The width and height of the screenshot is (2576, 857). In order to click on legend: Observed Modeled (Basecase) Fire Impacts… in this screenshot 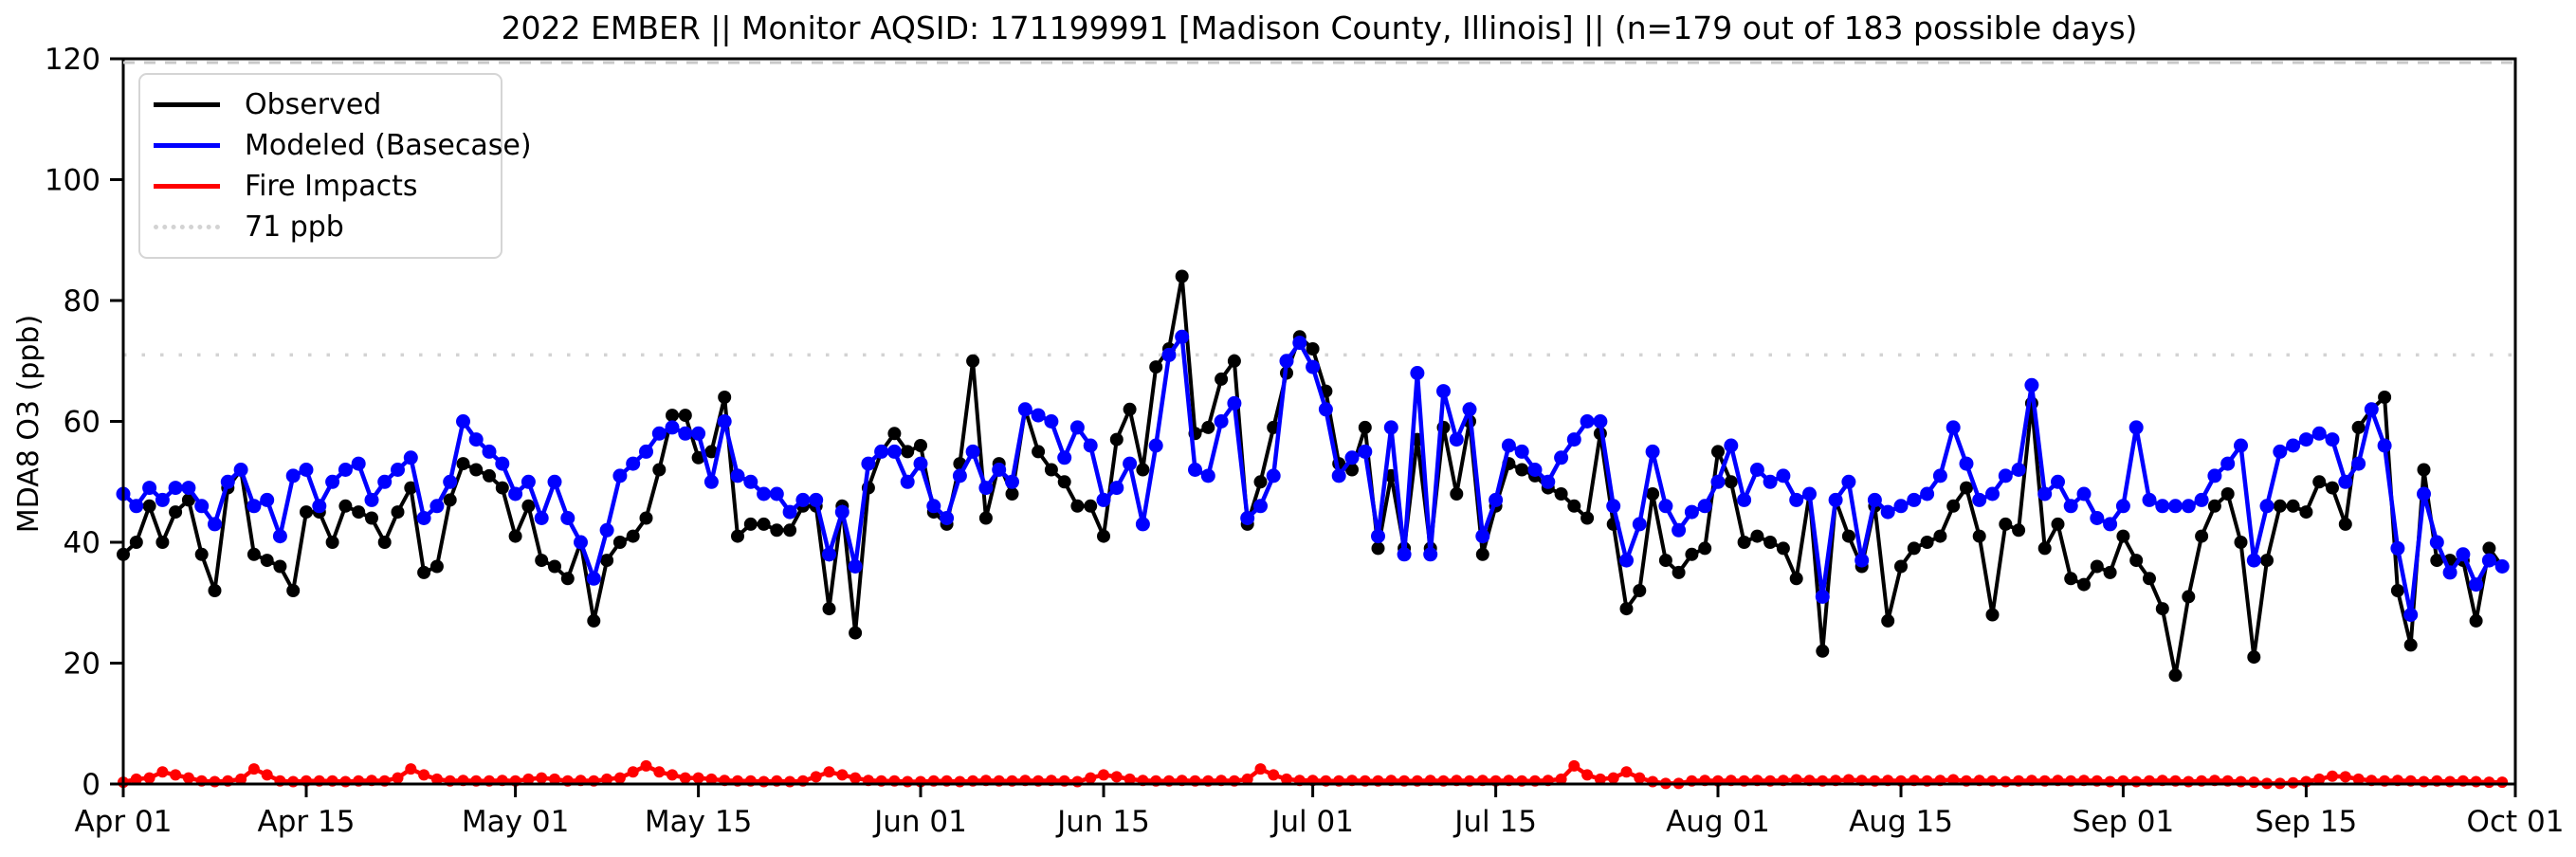, I will do `click(335, 166)`.